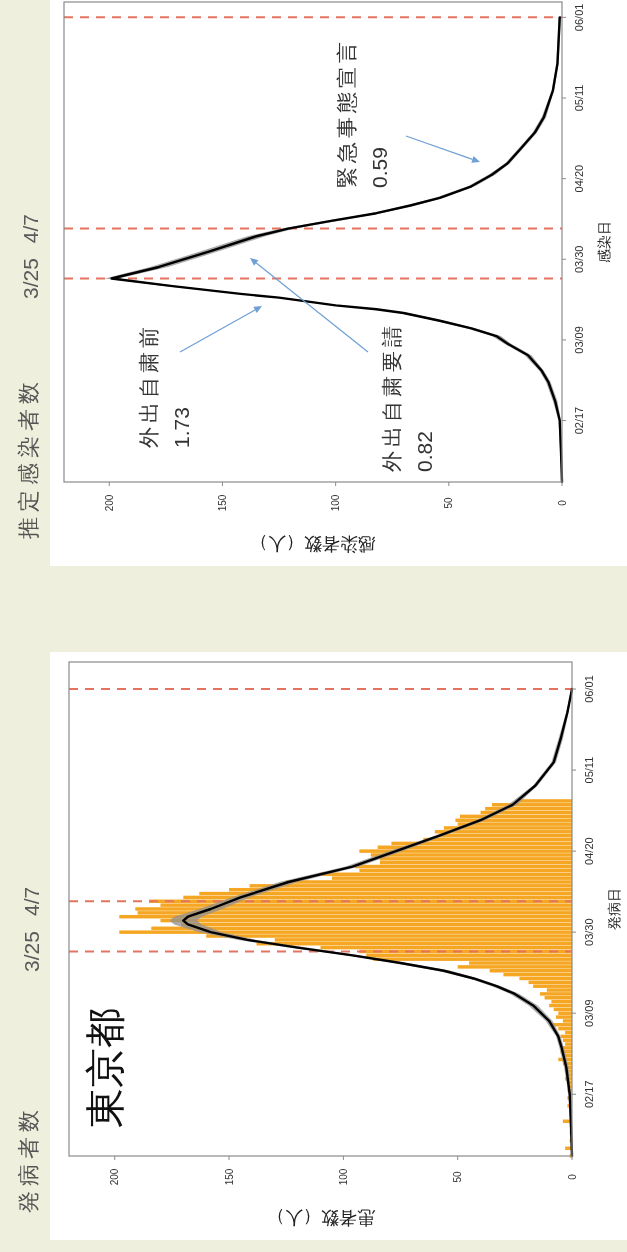 Image resolution: width=627 pixels, height=1252 pixels. What do you see at coordinates (321, 1218) in the screenshot?
I see `x-axis-title: 患者数（人）` at bounding box center [321, 1218].